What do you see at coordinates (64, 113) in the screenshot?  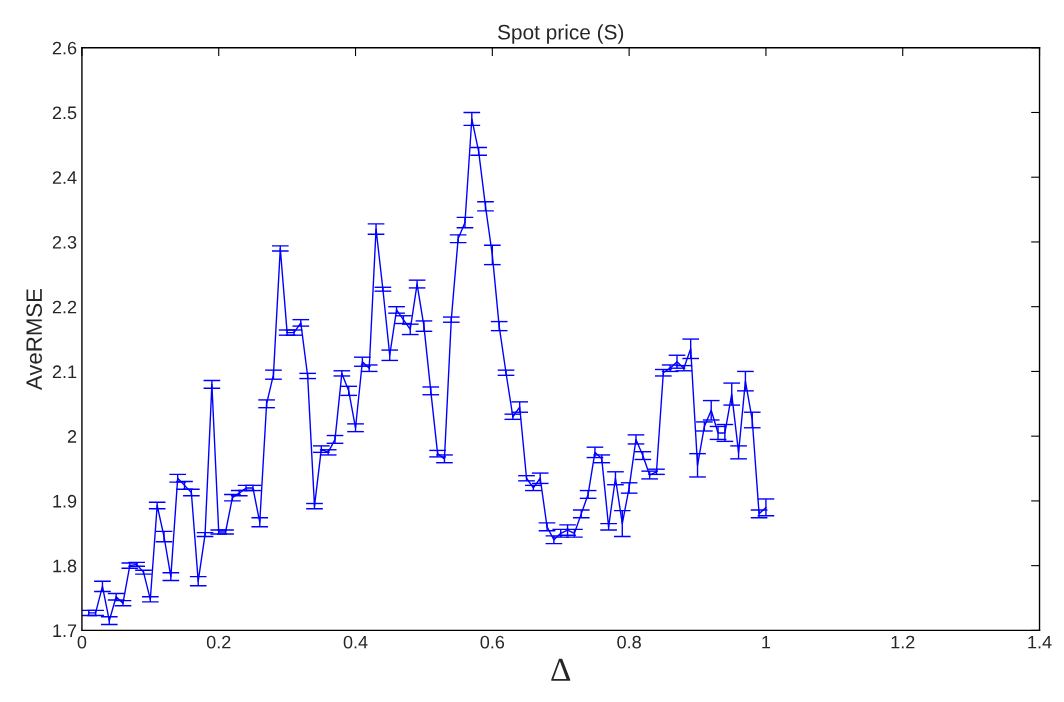 I see `y-tick-label: 2.5` at bounding box center [64, 113].